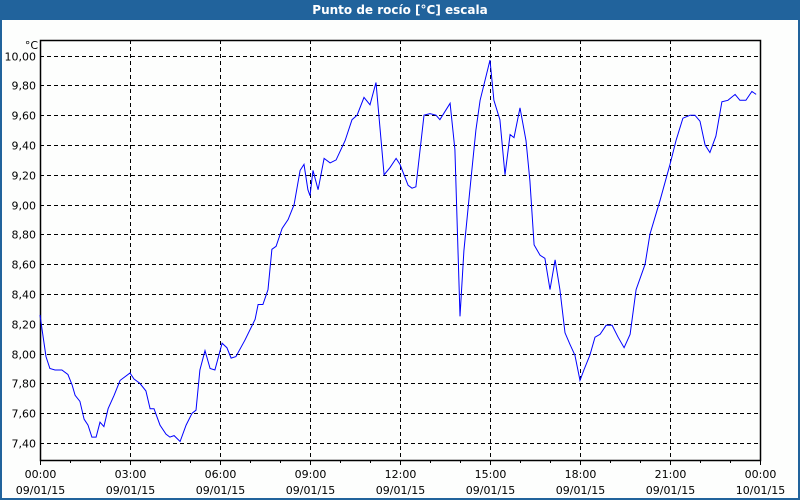  Describe the element at coordinates (24, 444) in the screenshot. I see `y-tick-label: 7,40` at that location.